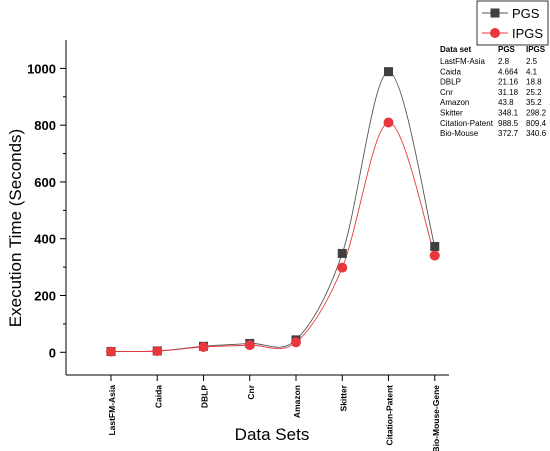 This screenshot has width=550, height=451. What do you see at coordinates (534, 102) in the screenshot?
I see `table-cell: 35.2` at bounding box center [534, 102].